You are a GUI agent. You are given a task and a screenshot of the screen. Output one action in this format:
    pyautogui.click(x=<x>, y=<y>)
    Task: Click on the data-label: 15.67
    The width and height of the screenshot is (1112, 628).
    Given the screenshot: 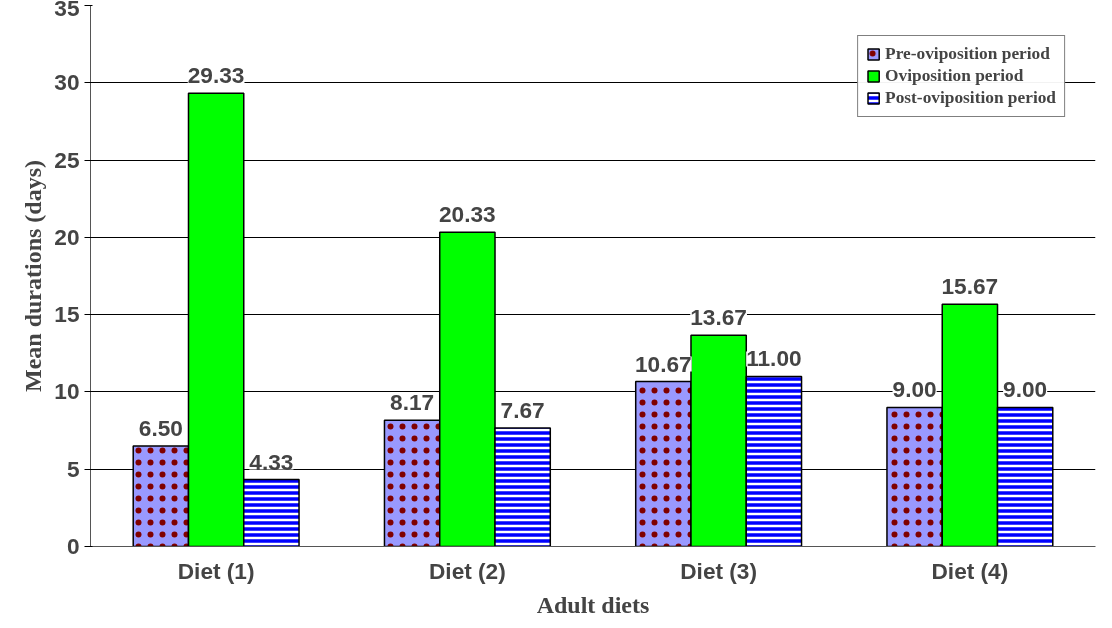 What is the action you would take?
    pyautogui.click(x=970, y=286)
    